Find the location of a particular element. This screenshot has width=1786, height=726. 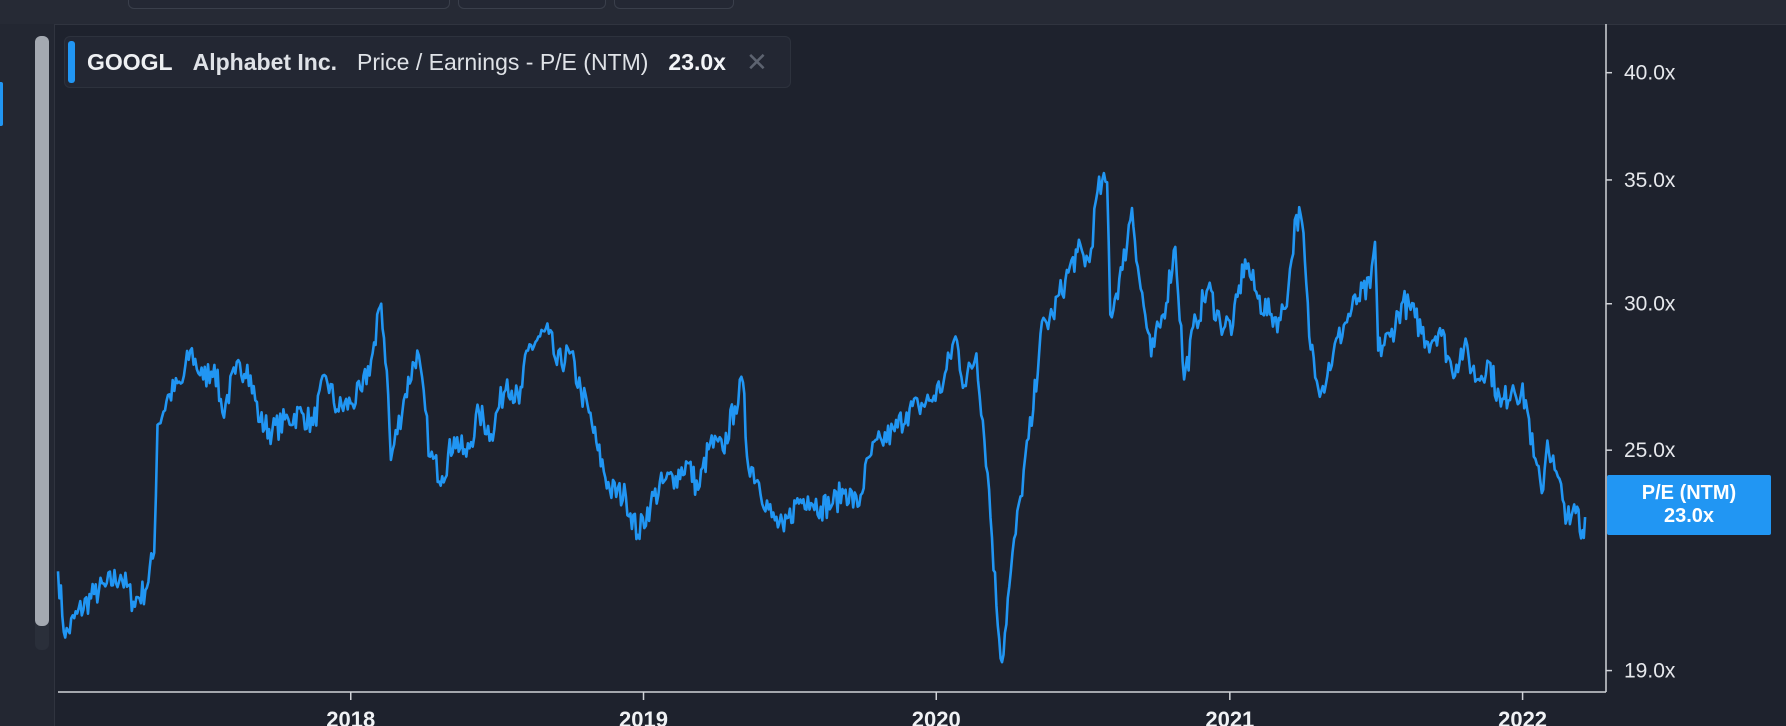

x-tick-label: 2019 is located at coordinates (643, 716).